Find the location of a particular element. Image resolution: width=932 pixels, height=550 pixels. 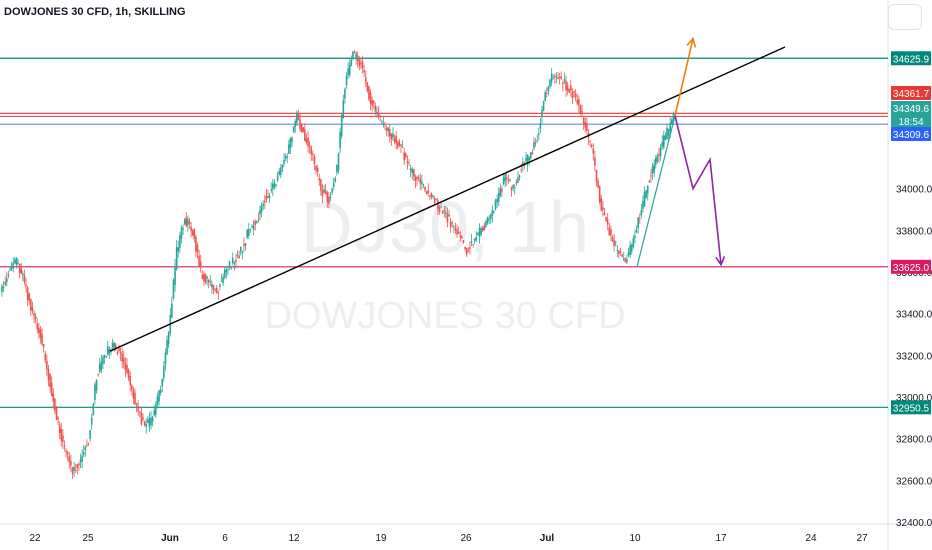

bearish-projection-arrow is located at coordinates (698, 190).